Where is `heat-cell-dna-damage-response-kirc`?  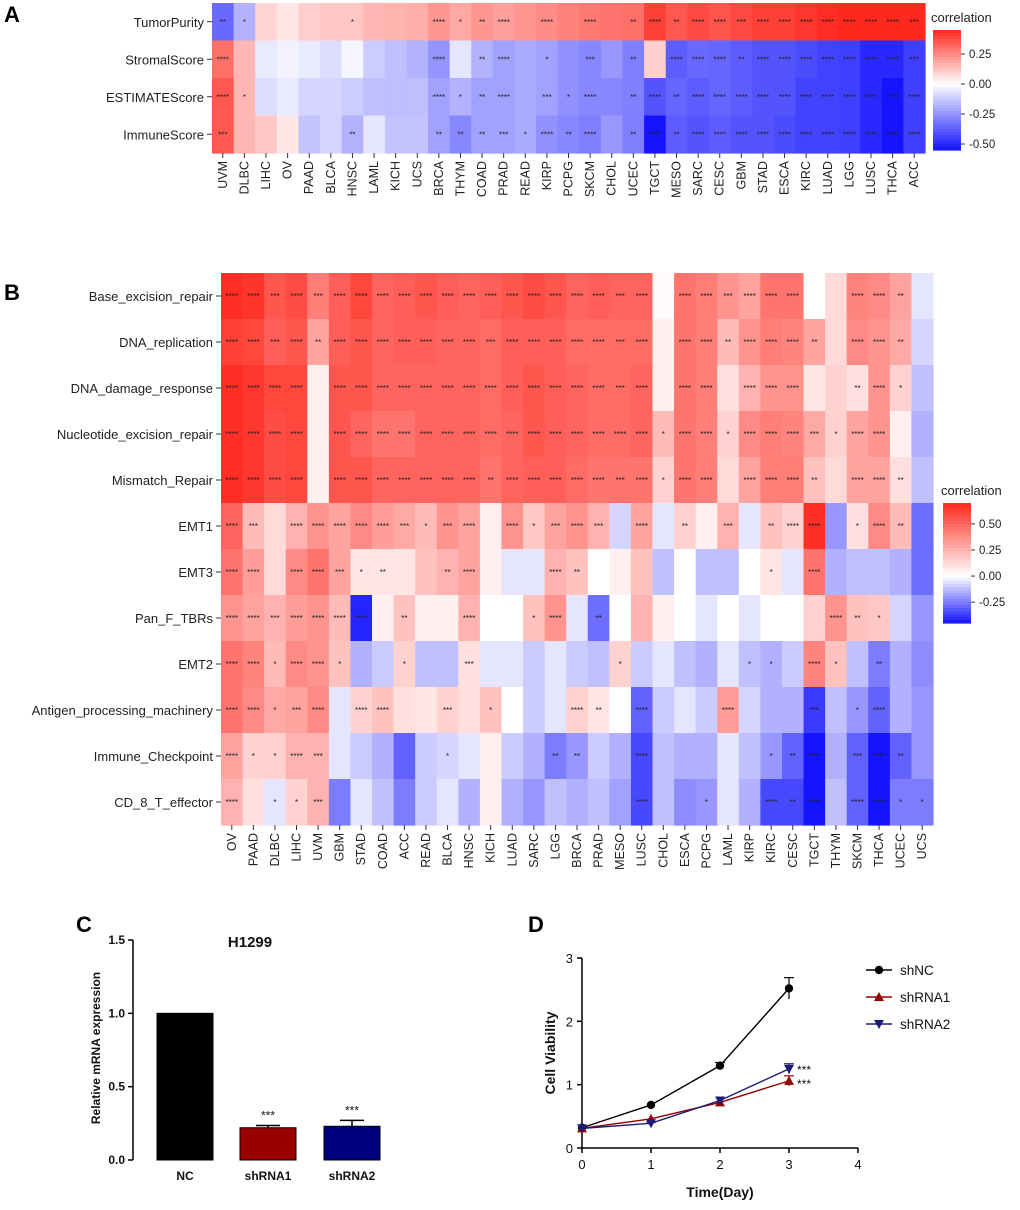
heat-cell-dna-damage-response-kirc is located at coordinates (771, 388).